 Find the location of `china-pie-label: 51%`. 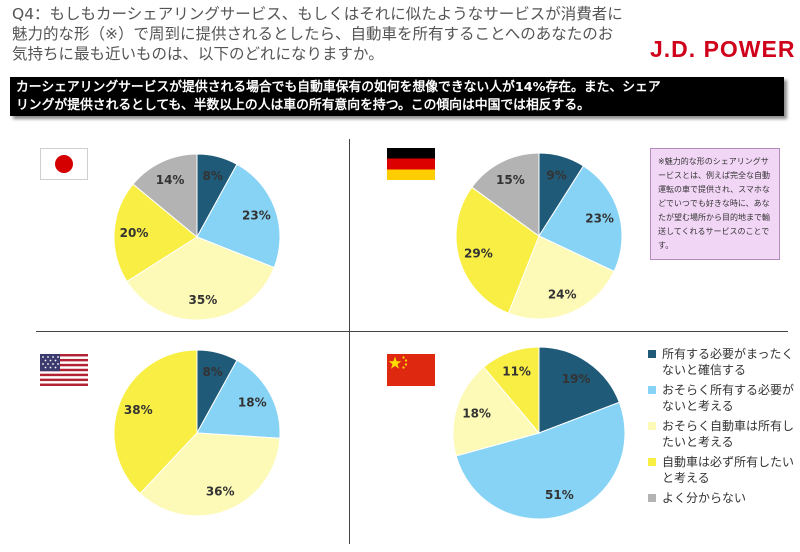

china-pie-label: 51% is located at coordinates (559, 495).